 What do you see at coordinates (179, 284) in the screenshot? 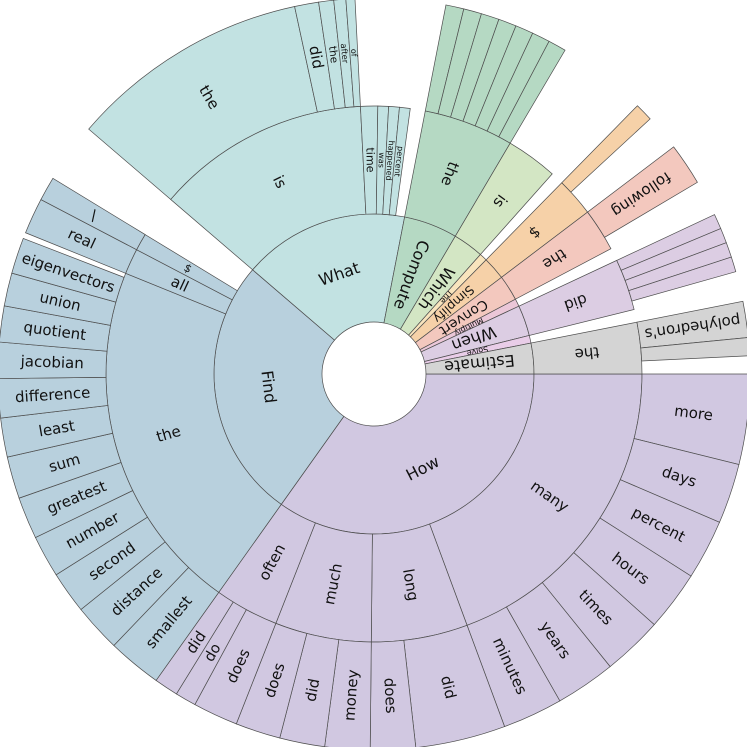
I see `label-find-1-all-1: all` at bounding box center [179, 284].